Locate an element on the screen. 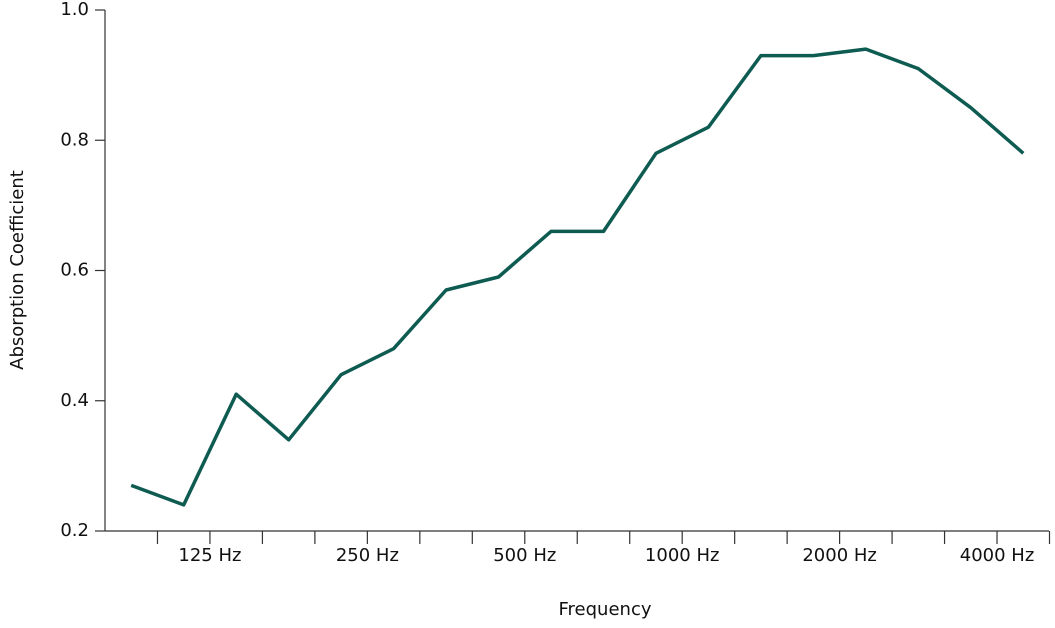 The height and width of the screenshot is (628, 1055). y-tick-label: 1.0 is located at coordinates (74, 10).